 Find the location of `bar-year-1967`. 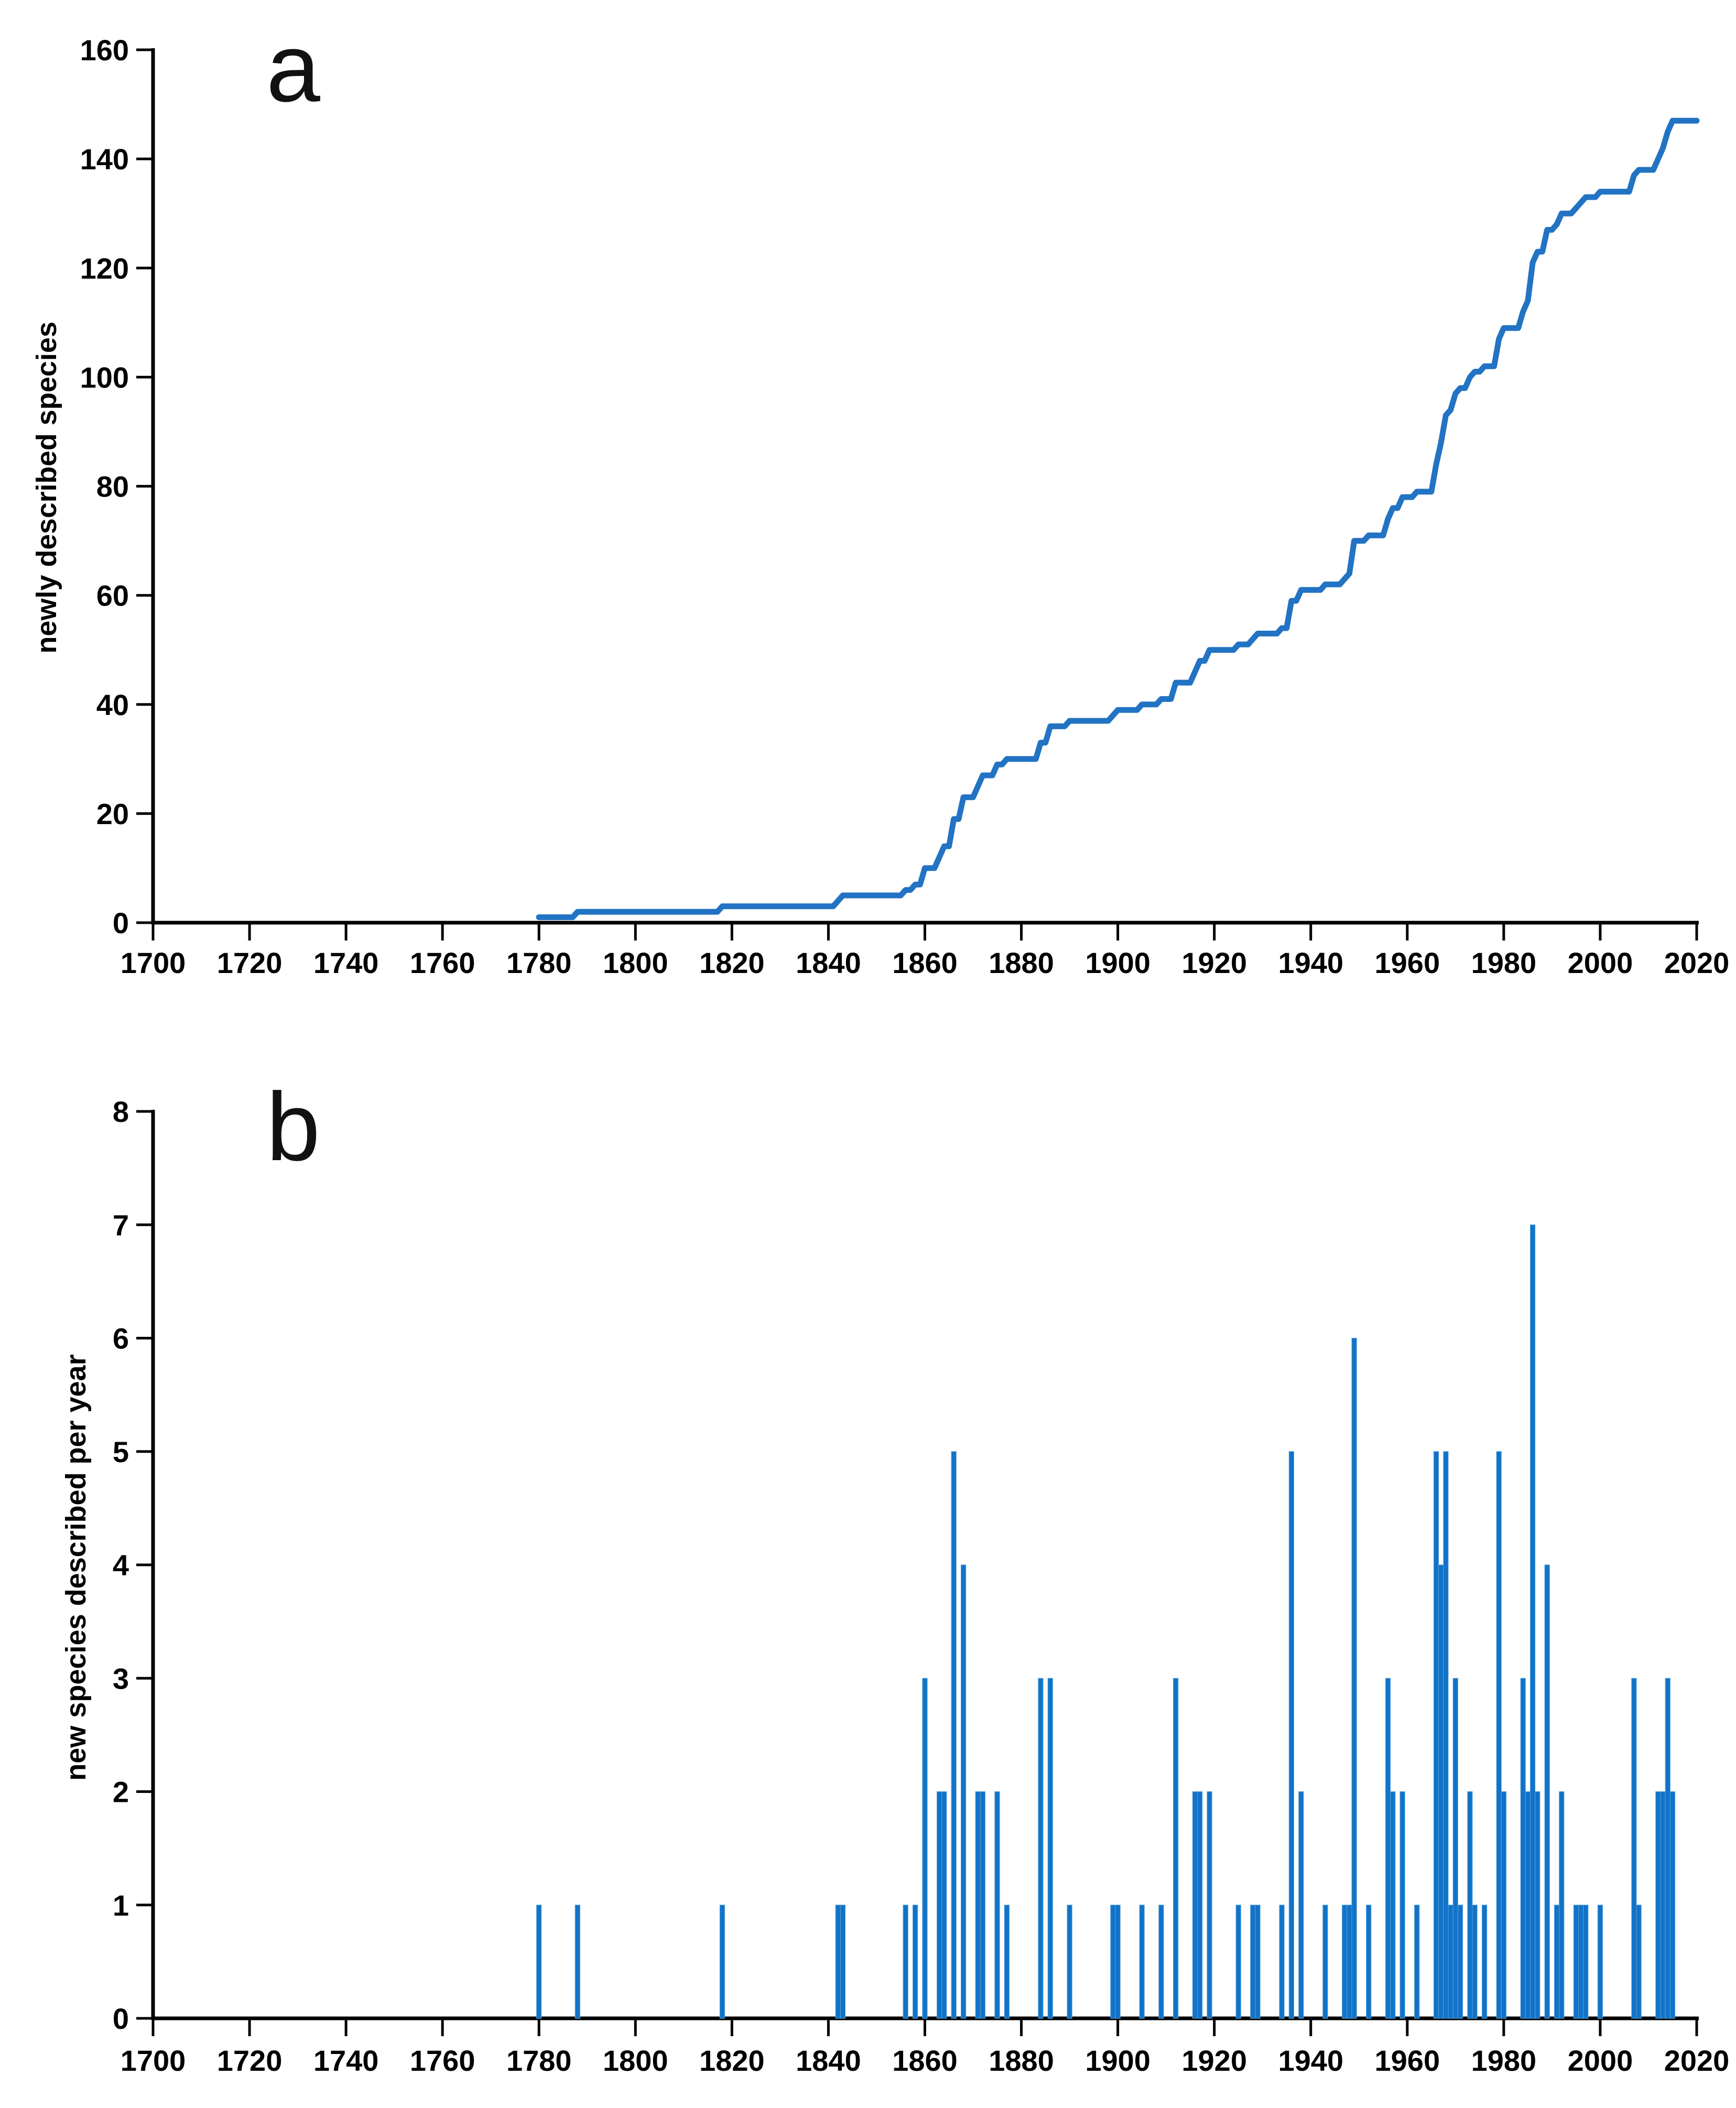

bar-year-1967 is located at coordinates (1441, 1791).